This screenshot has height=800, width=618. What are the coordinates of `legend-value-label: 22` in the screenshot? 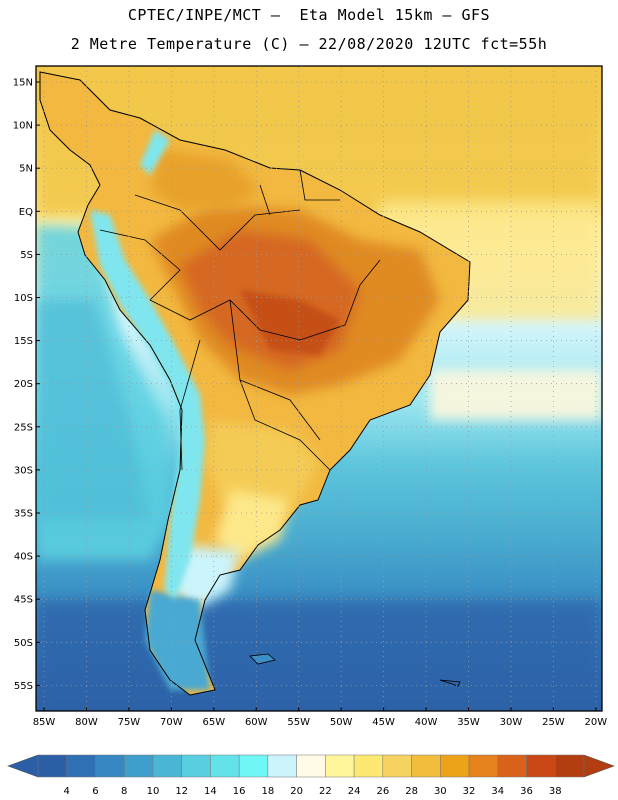 It's located at (325, 791).